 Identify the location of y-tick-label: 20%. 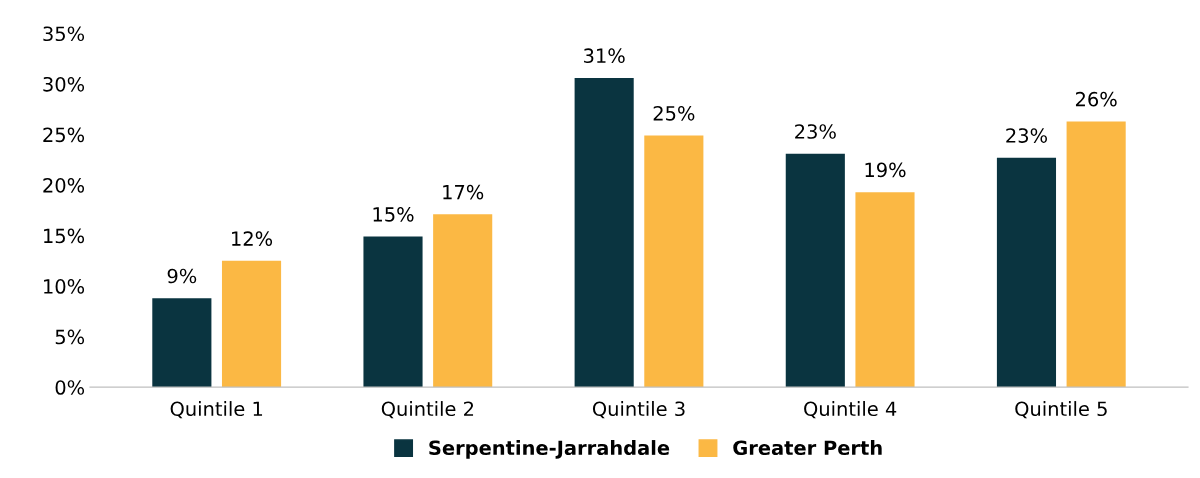
(64, 185).